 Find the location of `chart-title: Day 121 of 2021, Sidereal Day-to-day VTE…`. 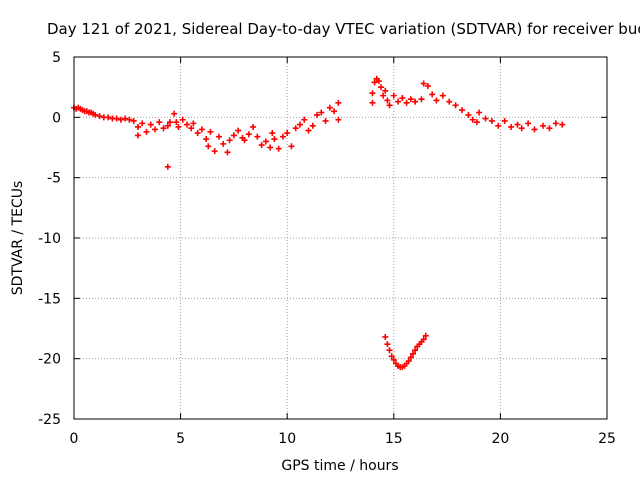

chart-title: Day 121 of 2021, Sidereal Day-to-day VTE… is located at coordinates (343, 29).